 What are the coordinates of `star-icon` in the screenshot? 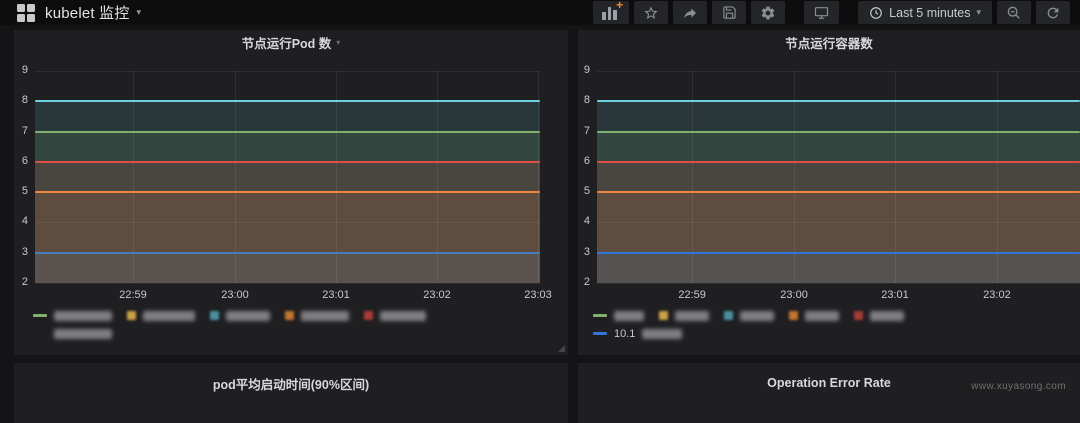 It's located at (651, 12).